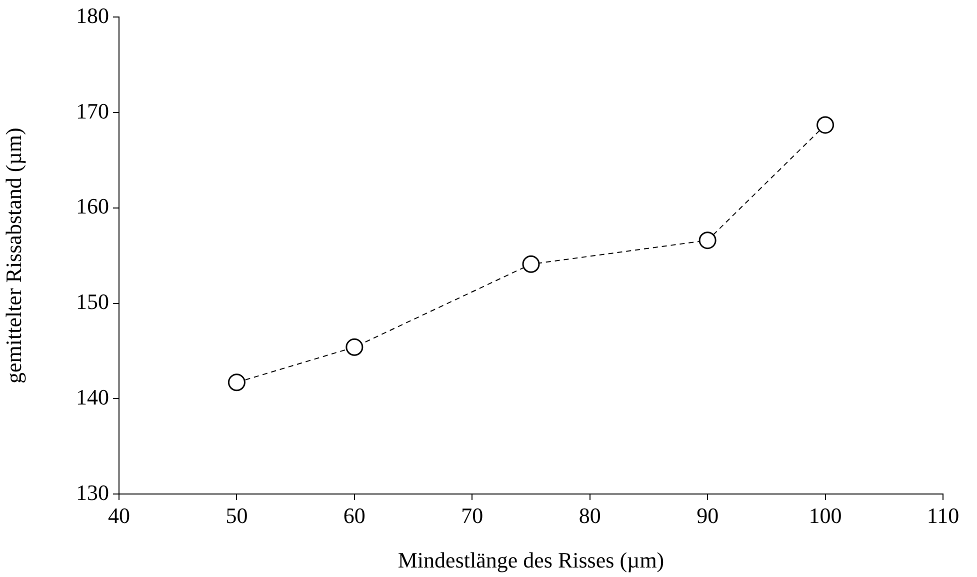 Image resolution: width=977 pixels, height=577 pixels. What do you see at coordinates (92, 492) in the screenshot?
I see `y-tick-label: 130` at bounding box center [92, 492].